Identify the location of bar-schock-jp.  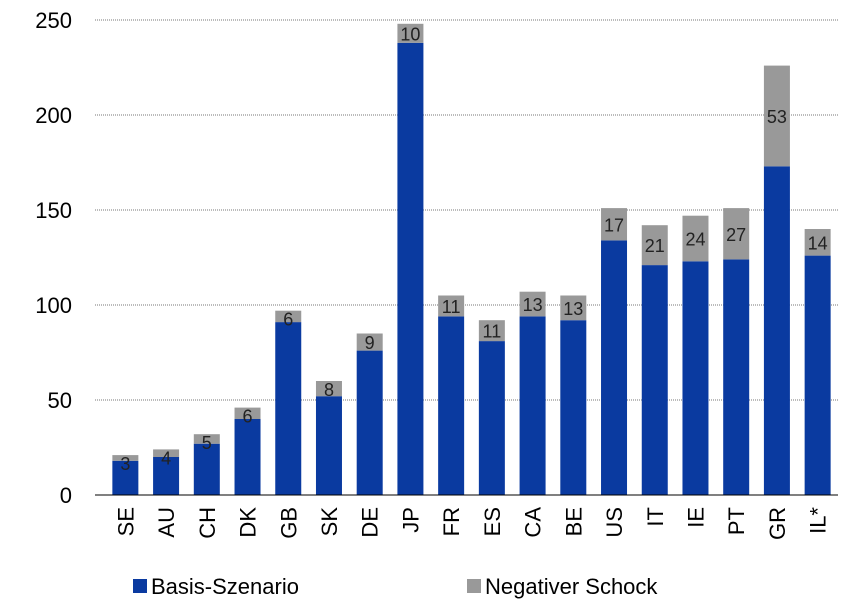
(410, 33).